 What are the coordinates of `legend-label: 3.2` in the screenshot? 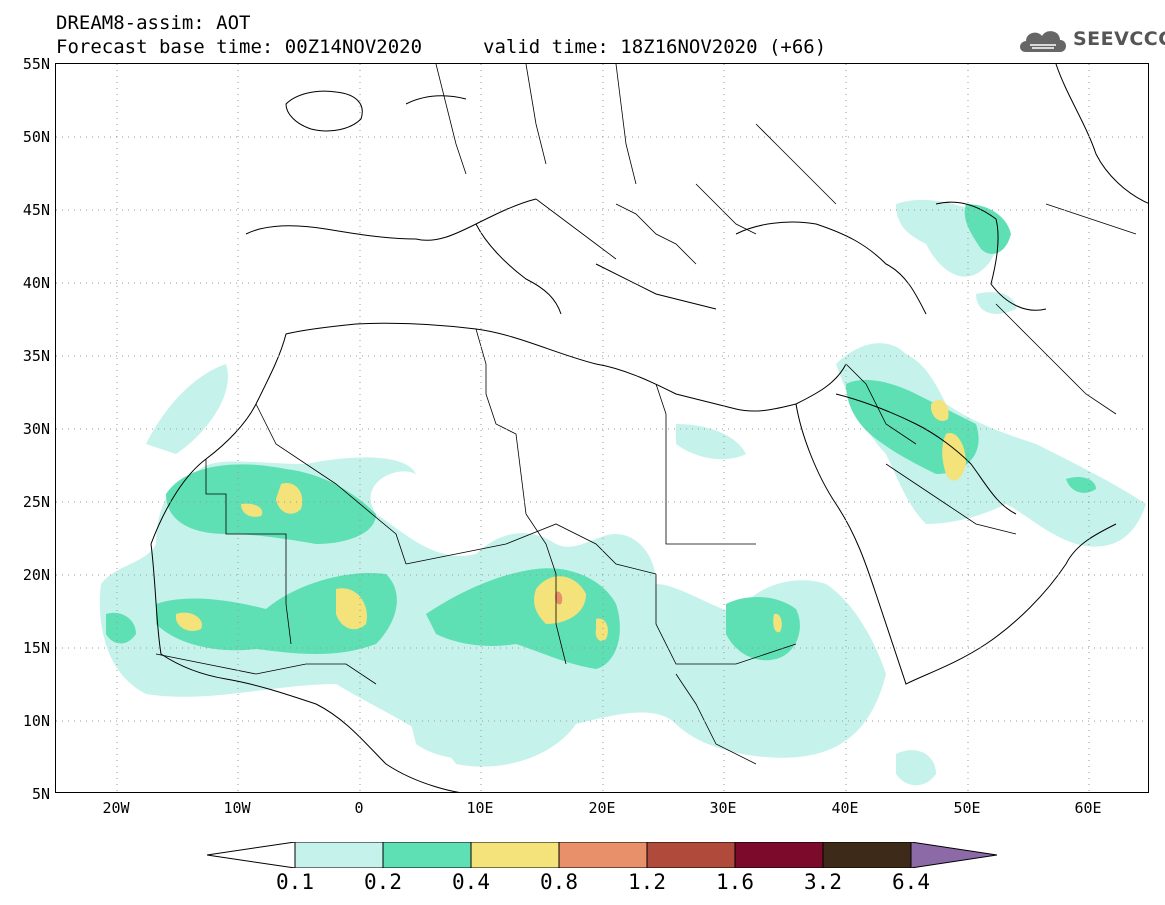 It's located at (823, 882).